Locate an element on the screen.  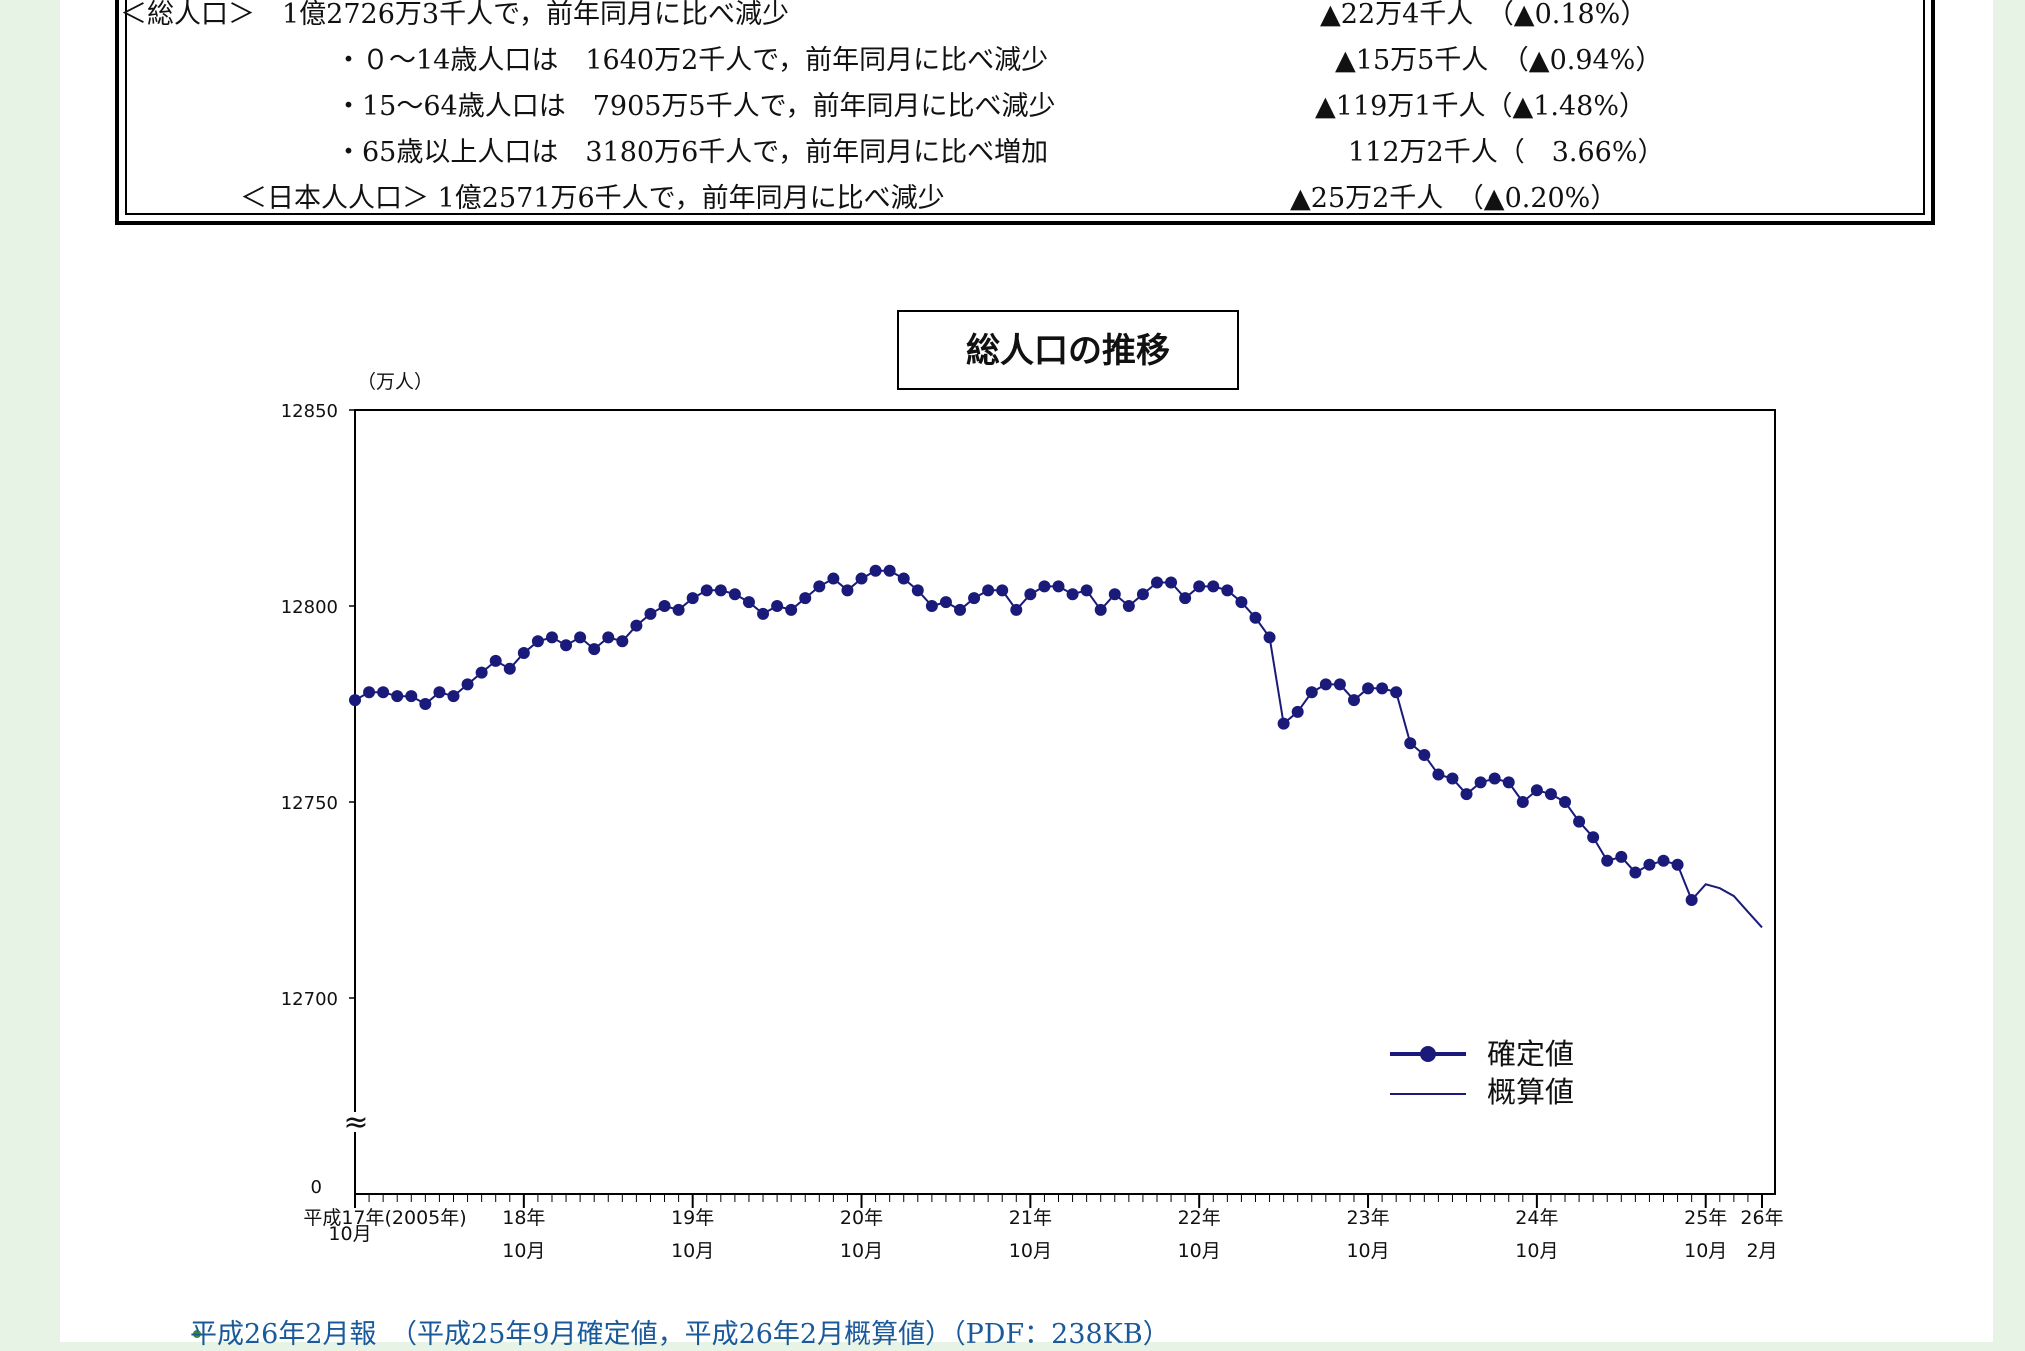
summary-age-15-64-label: ・15～64歳人口は 7905万5千人で，前年同月に比べ減少 is located at coordinates (695, 106).